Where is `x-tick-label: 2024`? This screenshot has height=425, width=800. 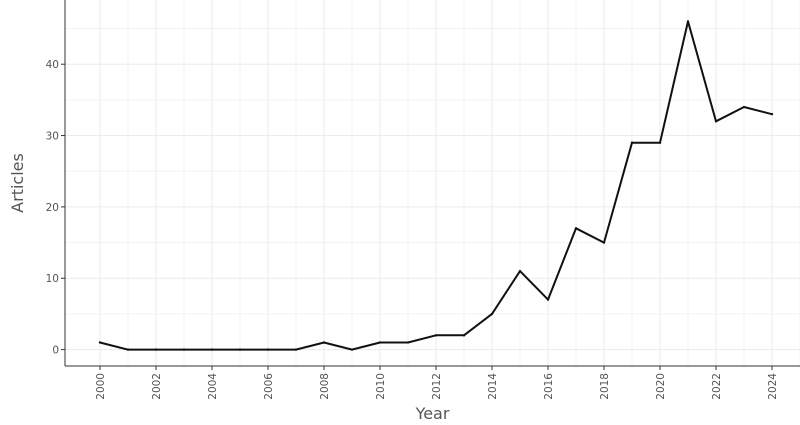
x-tick-label: 2024 is located at coordinates (773, 386).